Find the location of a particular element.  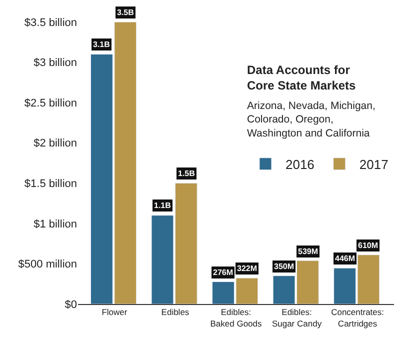

y-tick-label: $3 billion is located at coordinates (55, 63).